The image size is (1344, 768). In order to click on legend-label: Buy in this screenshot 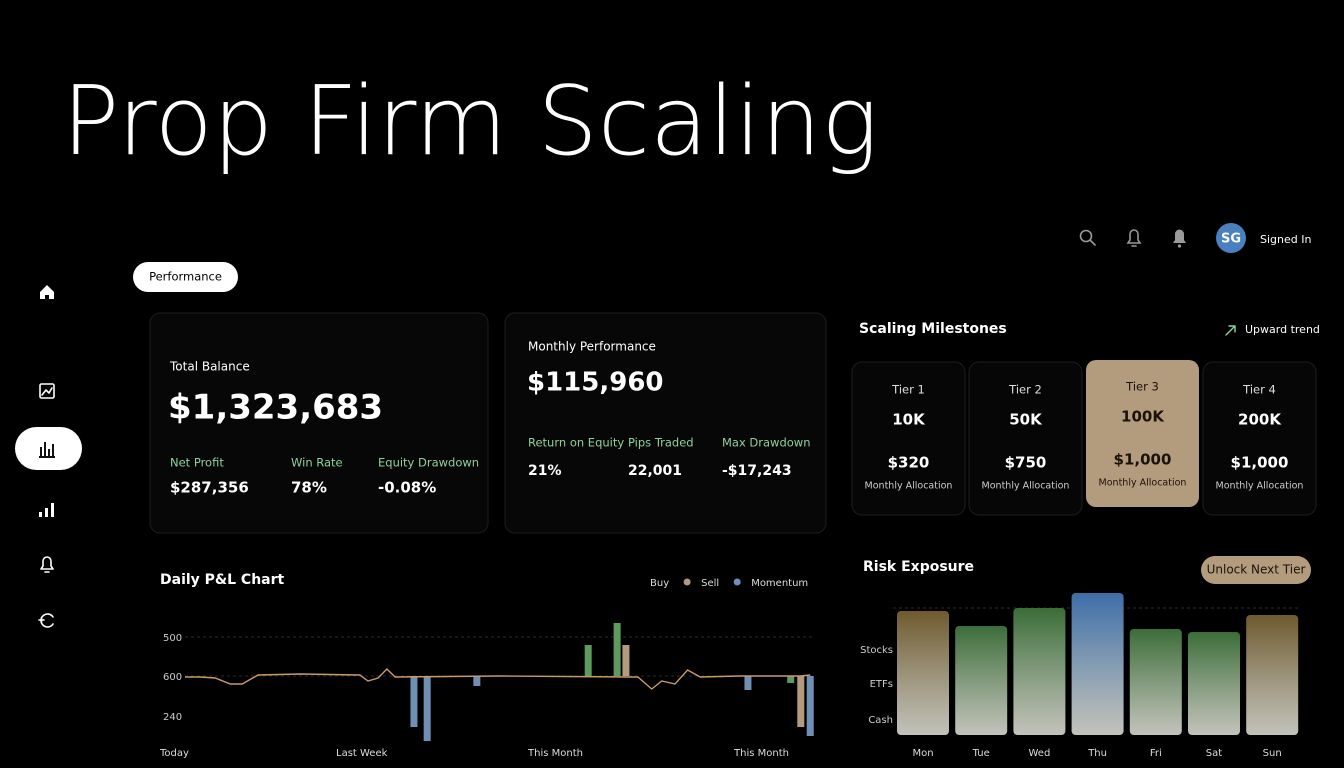, I will do `click(659, 583)`.